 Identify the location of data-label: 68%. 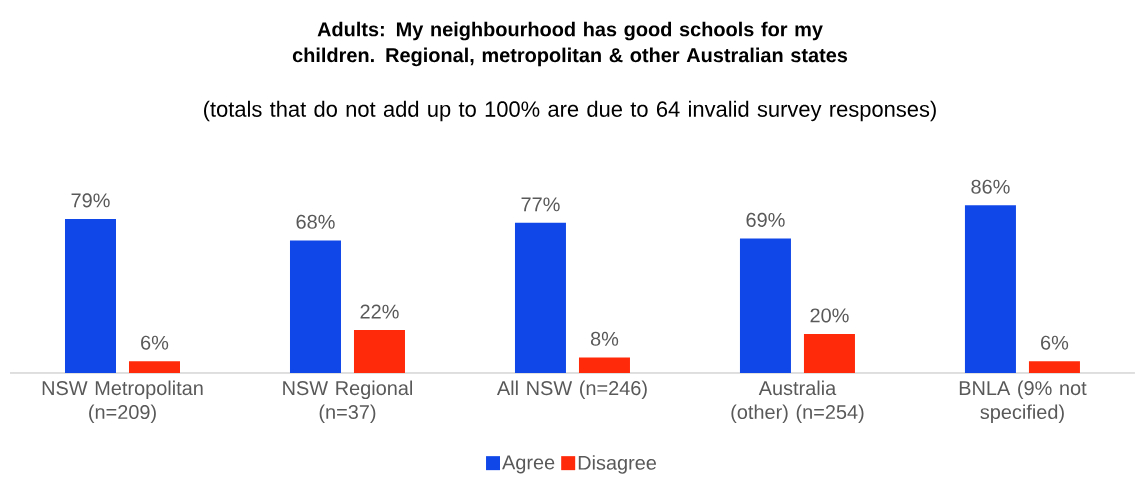
(315, 221).